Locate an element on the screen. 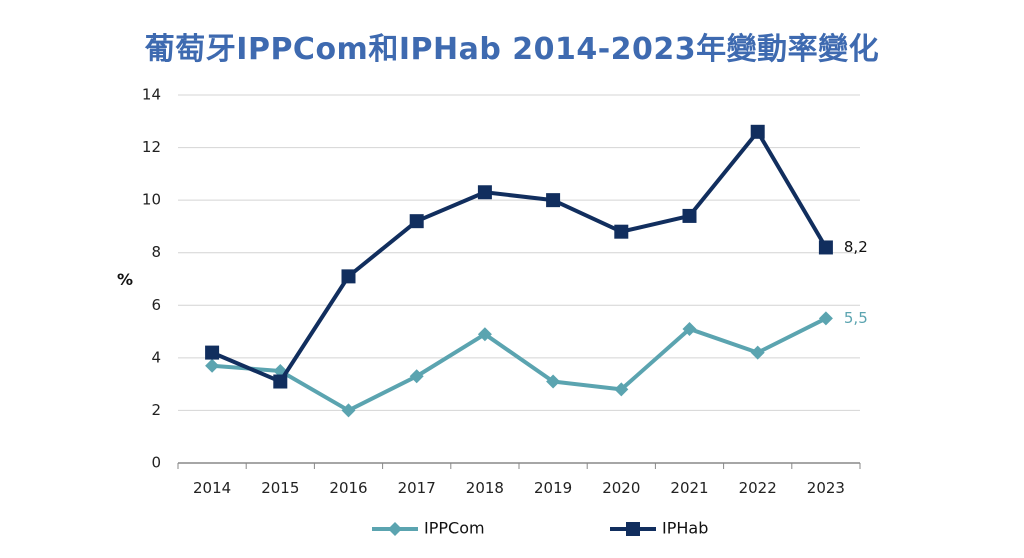 This screenshot has height=558, width=1024. chart-title: 葡萄牙IPPCom和IPHab 2014-2023年變動率變化 is located at coordinates (512, 49).